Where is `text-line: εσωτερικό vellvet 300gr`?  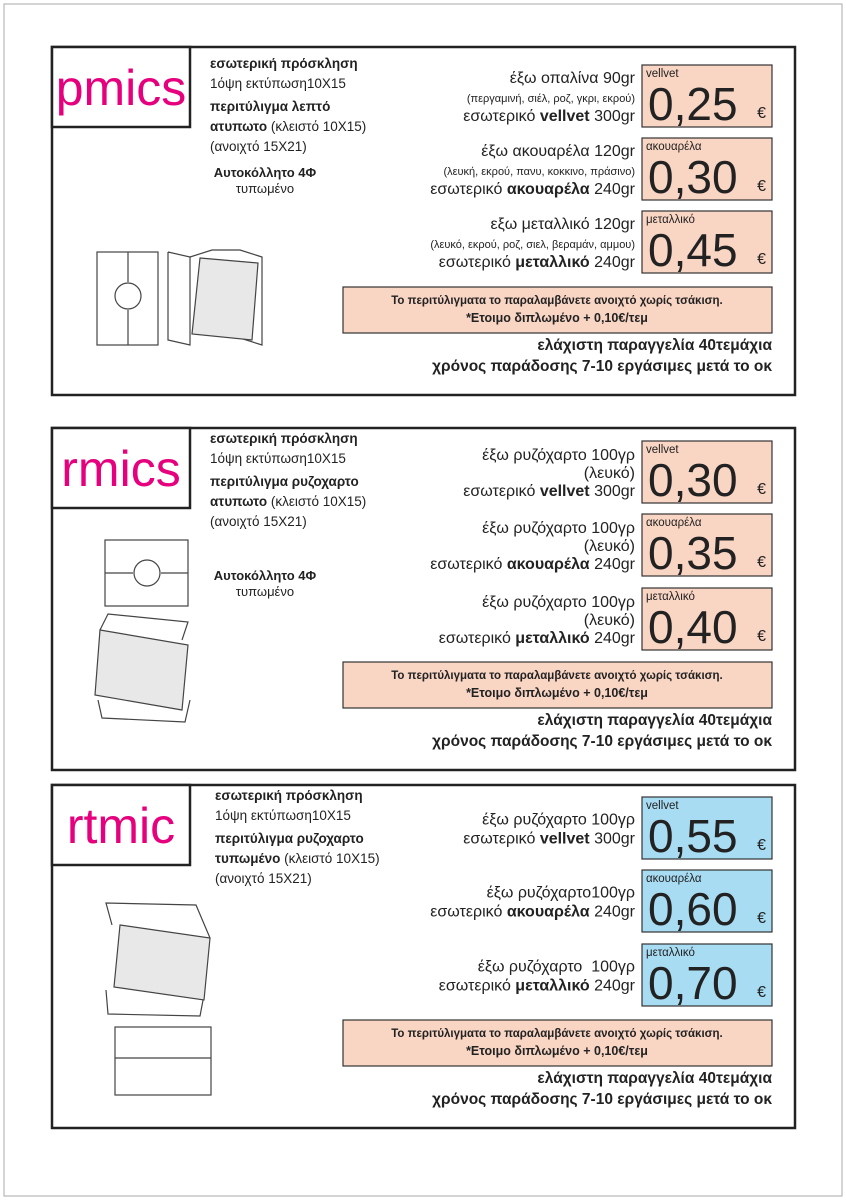 text-line: εσωτερικό vellvet 300gr is located at coordinates (549, 491).